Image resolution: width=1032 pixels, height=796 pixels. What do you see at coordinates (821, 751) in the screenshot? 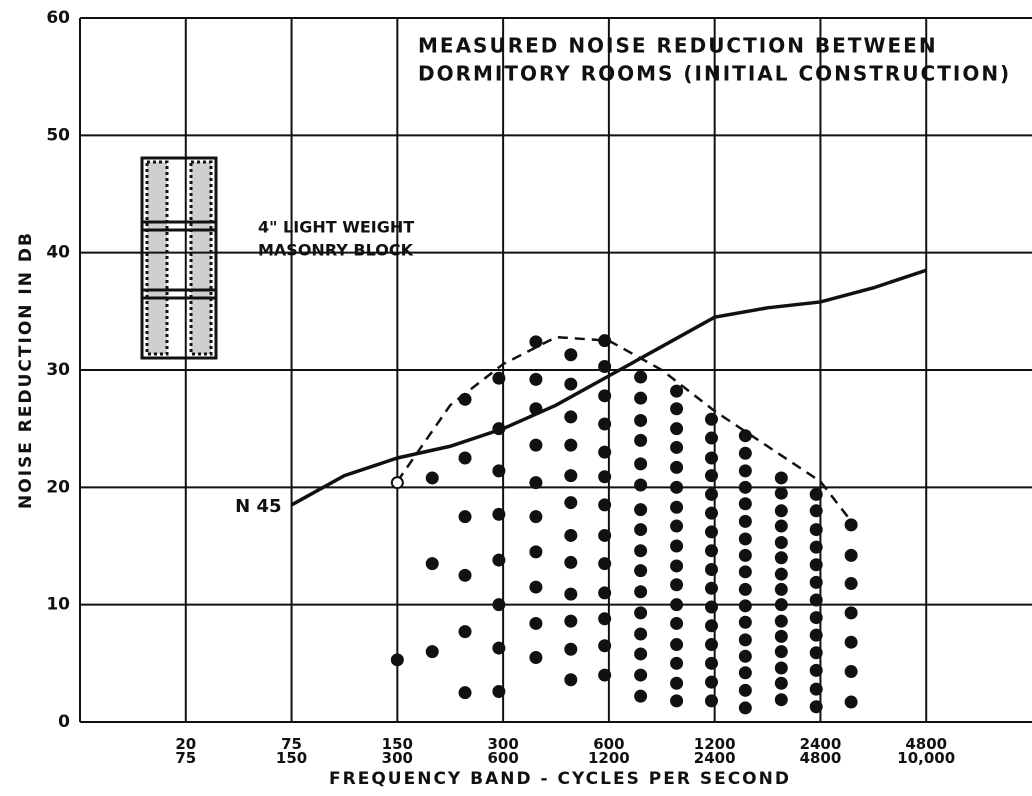
I see `x-tick-label: 2400 4800` at bounding box center [821, 751].